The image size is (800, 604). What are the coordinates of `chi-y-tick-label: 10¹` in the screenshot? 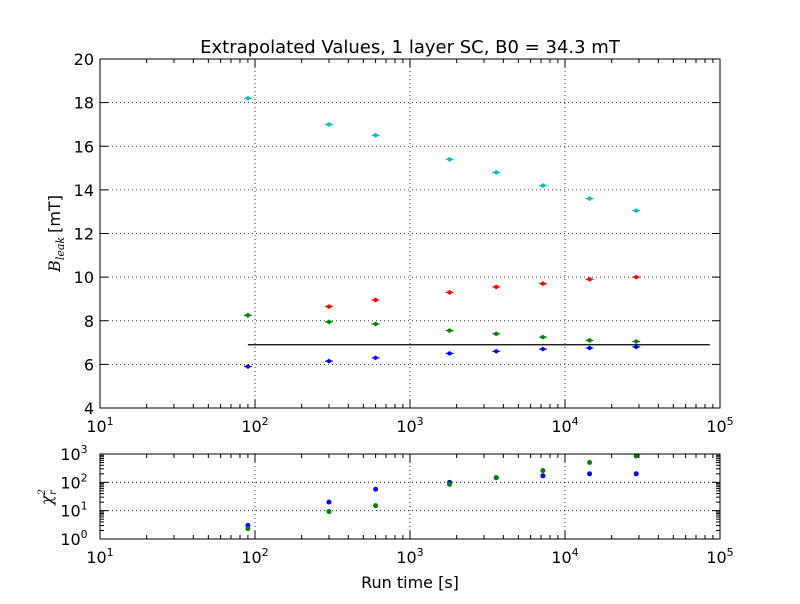 It's located at (73, 510).